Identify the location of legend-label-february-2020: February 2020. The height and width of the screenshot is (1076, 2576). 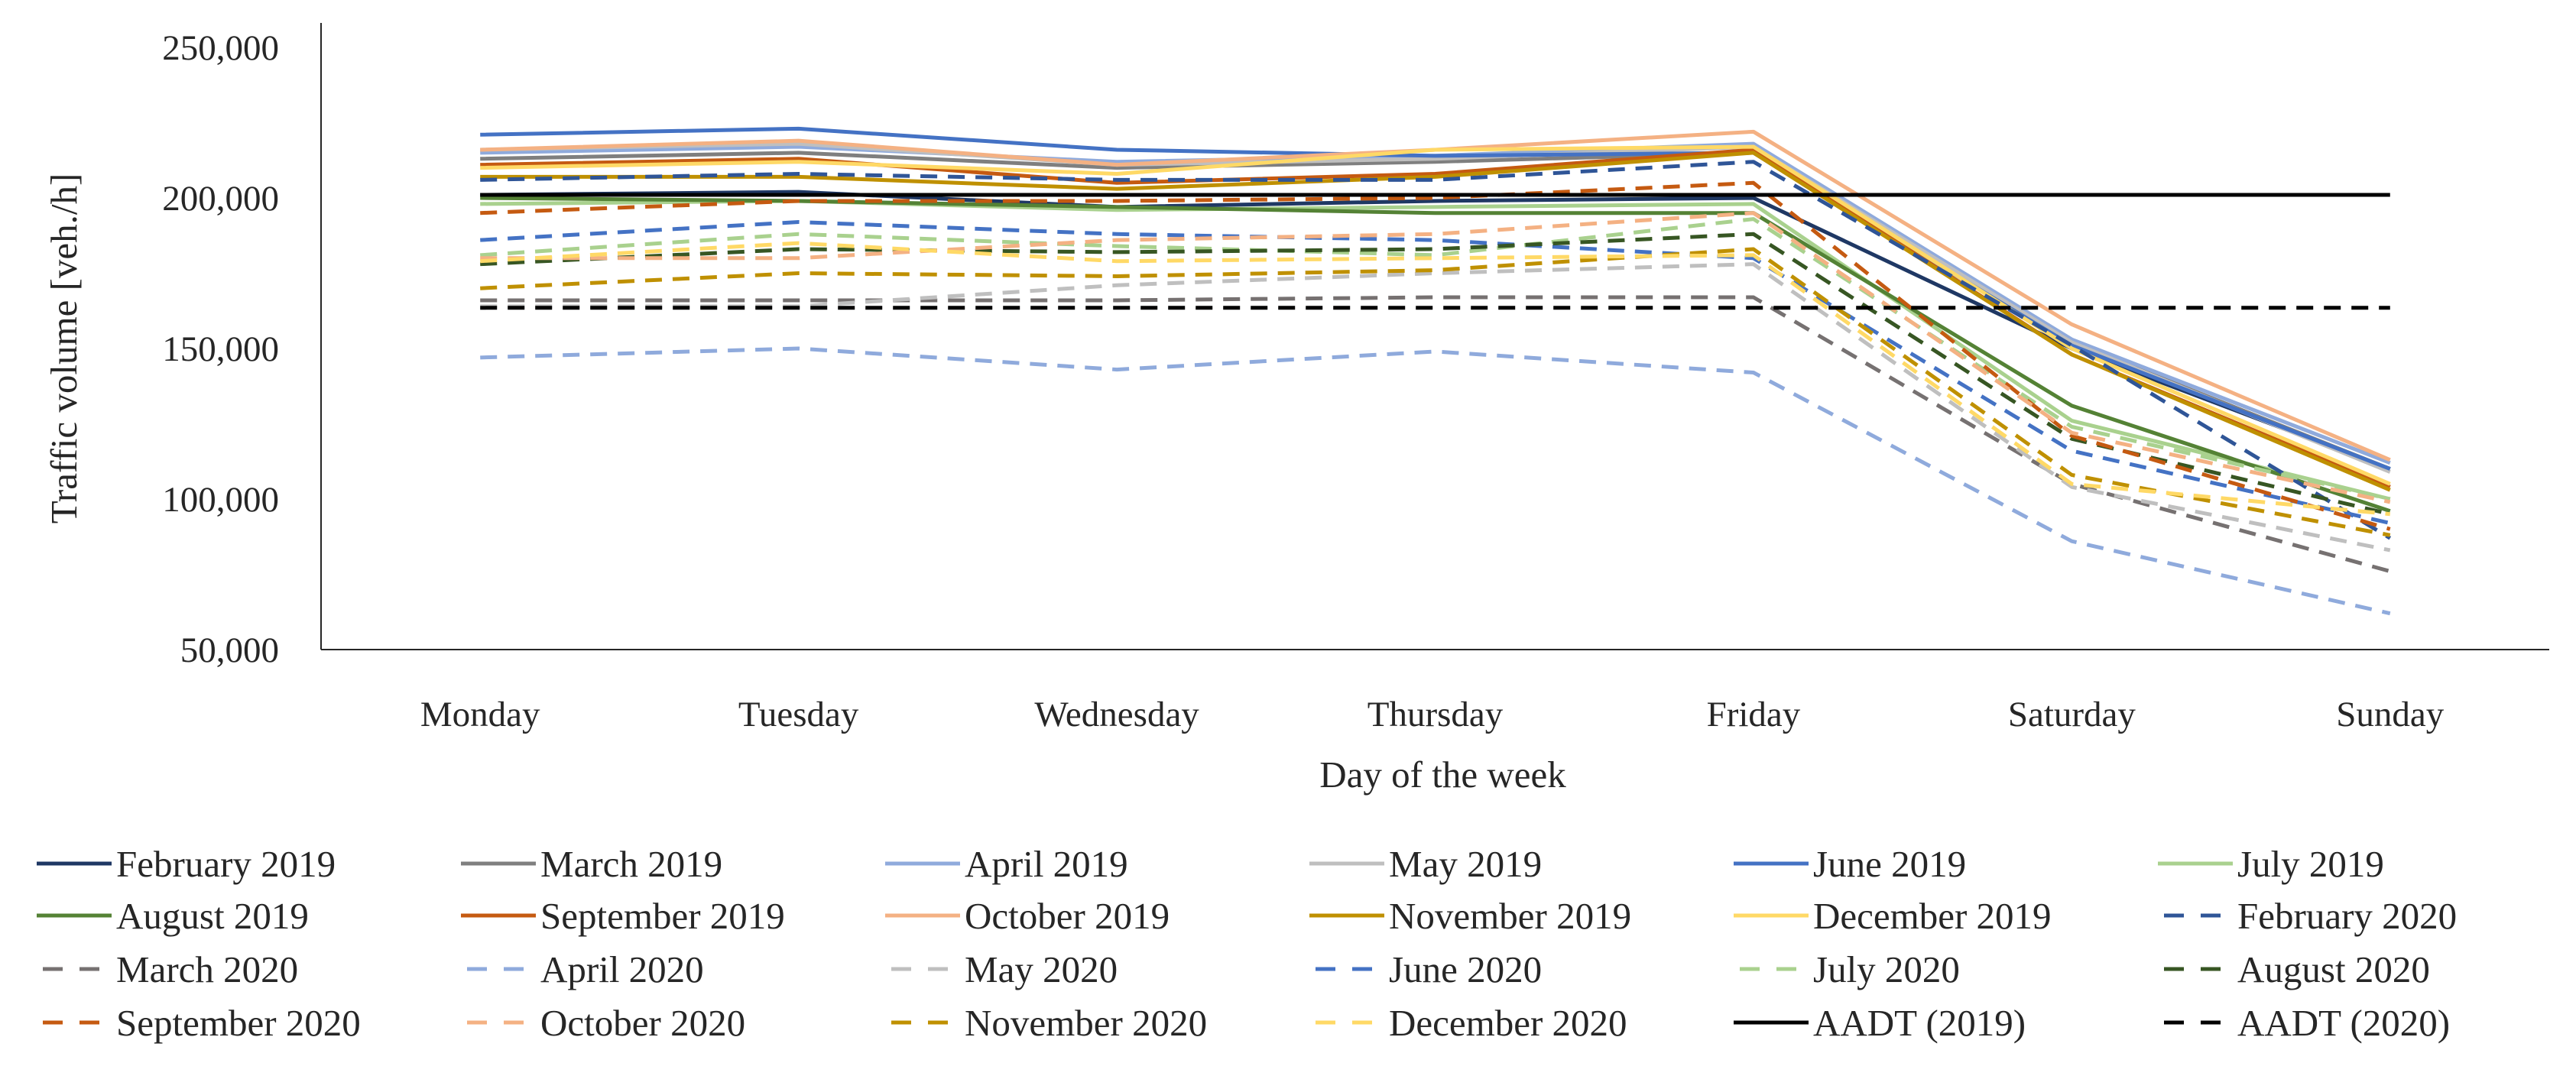
(2347, 916).